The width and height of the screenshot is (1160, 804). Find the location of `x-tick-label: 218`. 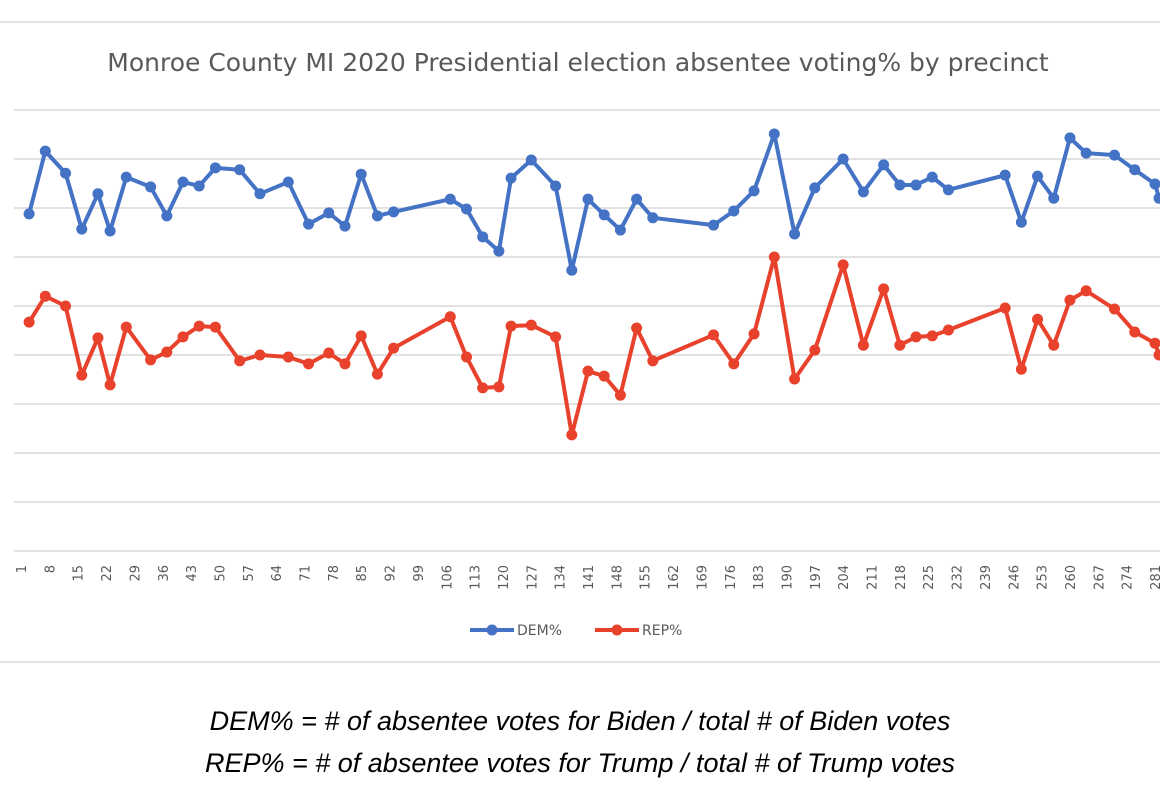

x-tick-label: 218 is located at coordinates (901, 577).